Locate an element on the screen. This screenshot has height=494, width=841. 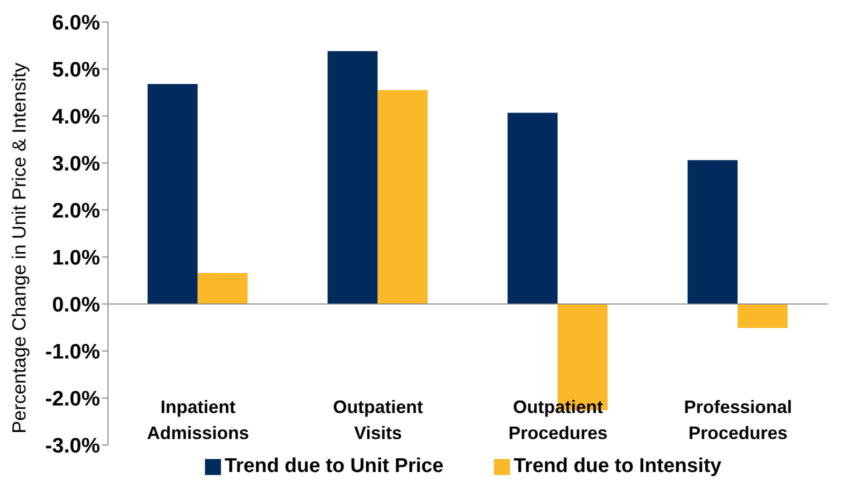
x-tick-label: Outpatient Procedures is located at coordinates (558, 420).